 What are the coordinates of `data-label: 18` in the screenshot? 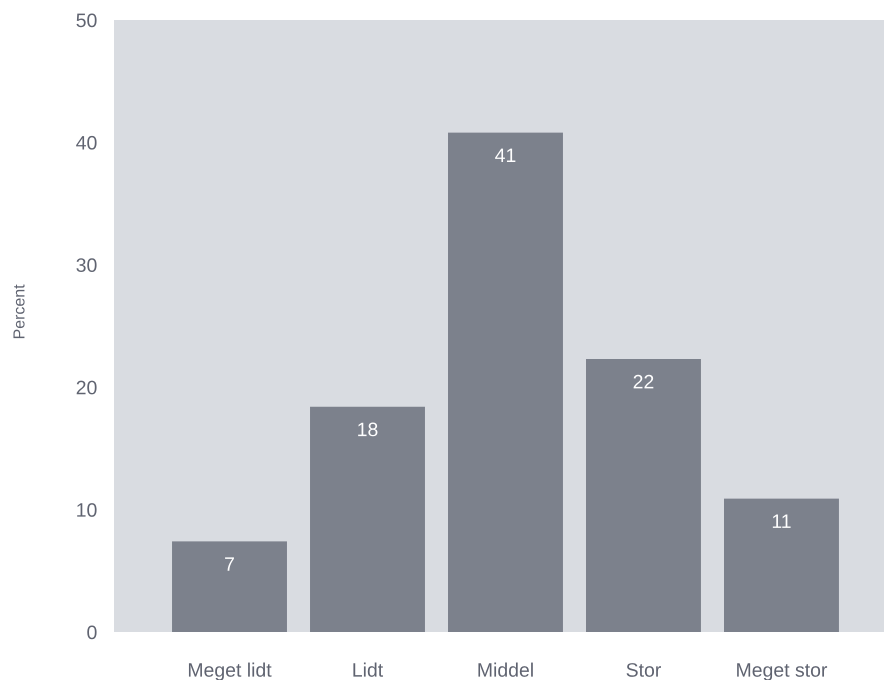 It's located at (368, 429).